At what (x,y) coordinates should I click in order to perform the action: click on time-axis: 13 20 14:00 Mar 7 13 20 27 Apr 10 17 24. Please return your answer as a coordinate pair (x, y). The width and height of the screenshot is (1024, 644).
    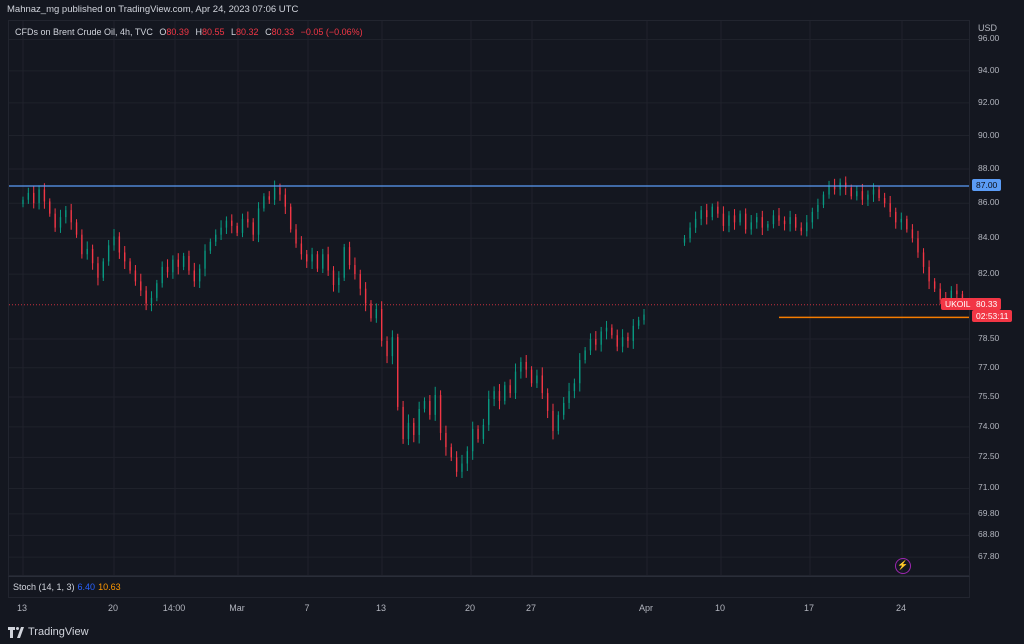
    Looking at the image, I should click on (489, 608).